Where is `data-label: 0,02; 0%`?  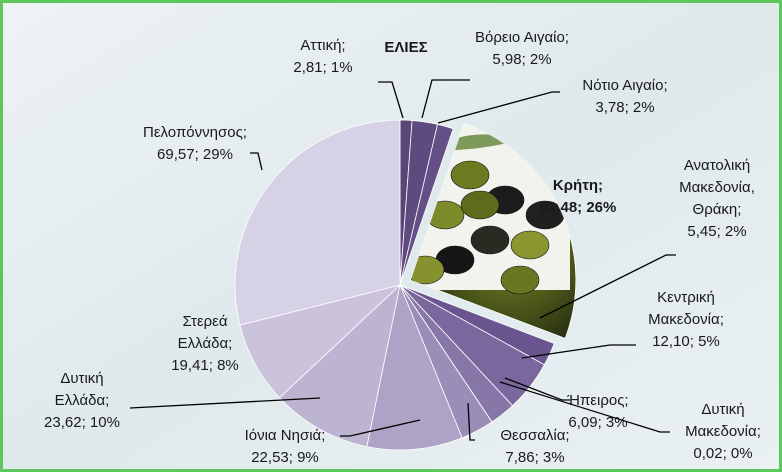 data-label: 0,02; 0% is located at coordinates (722, 453).